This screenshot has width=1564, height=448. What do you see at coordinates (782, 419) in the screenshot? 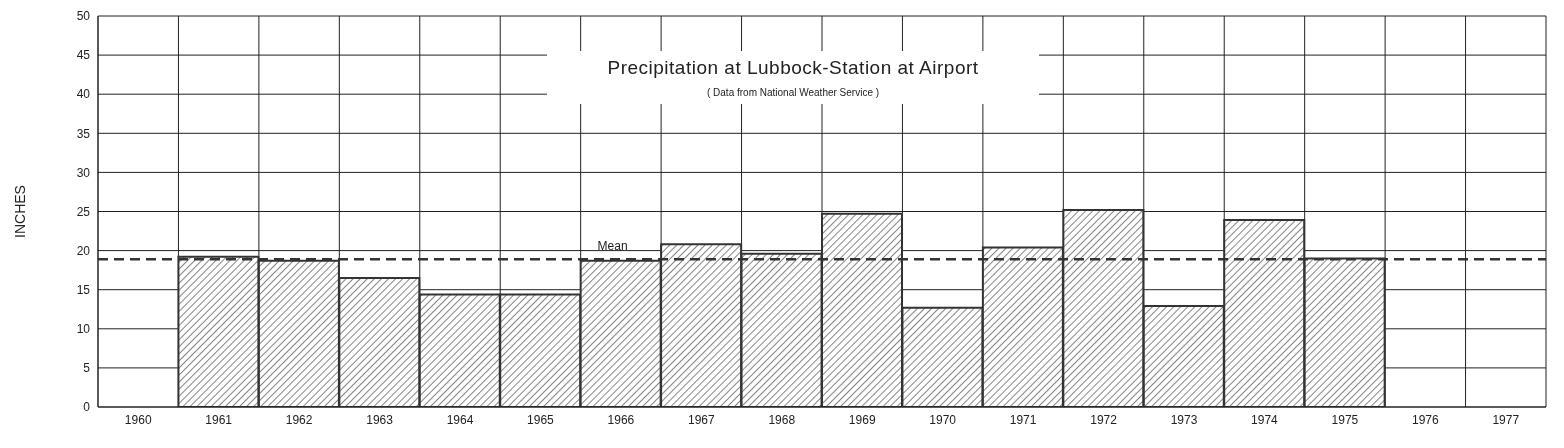
I see `x-tick-label: 1968` at bounding box center [782, 419].